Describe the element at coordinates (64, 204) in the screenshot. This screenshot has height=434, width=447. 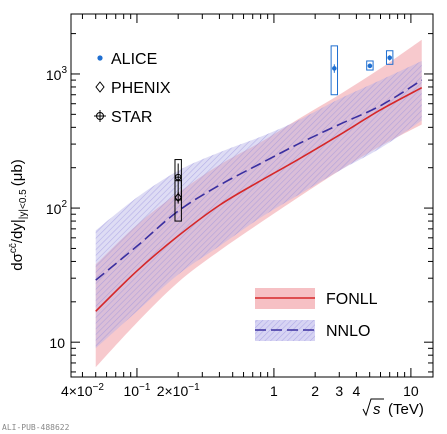
I see `y-tick-label-exponent: 2` at that location.